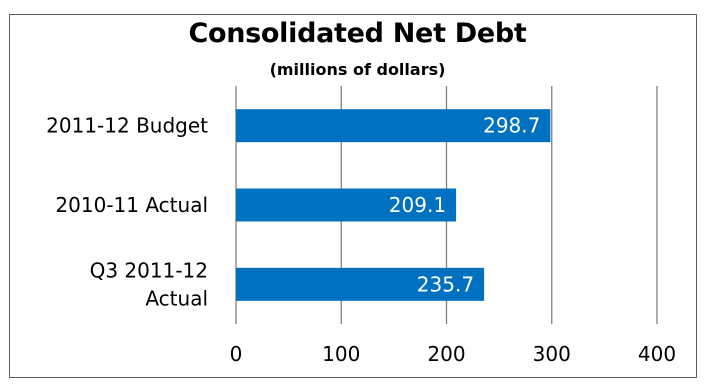  Describe the element at coordinates (176, 298) in the screenshot. I see `category-label-2-line-1: Actual` at that location.